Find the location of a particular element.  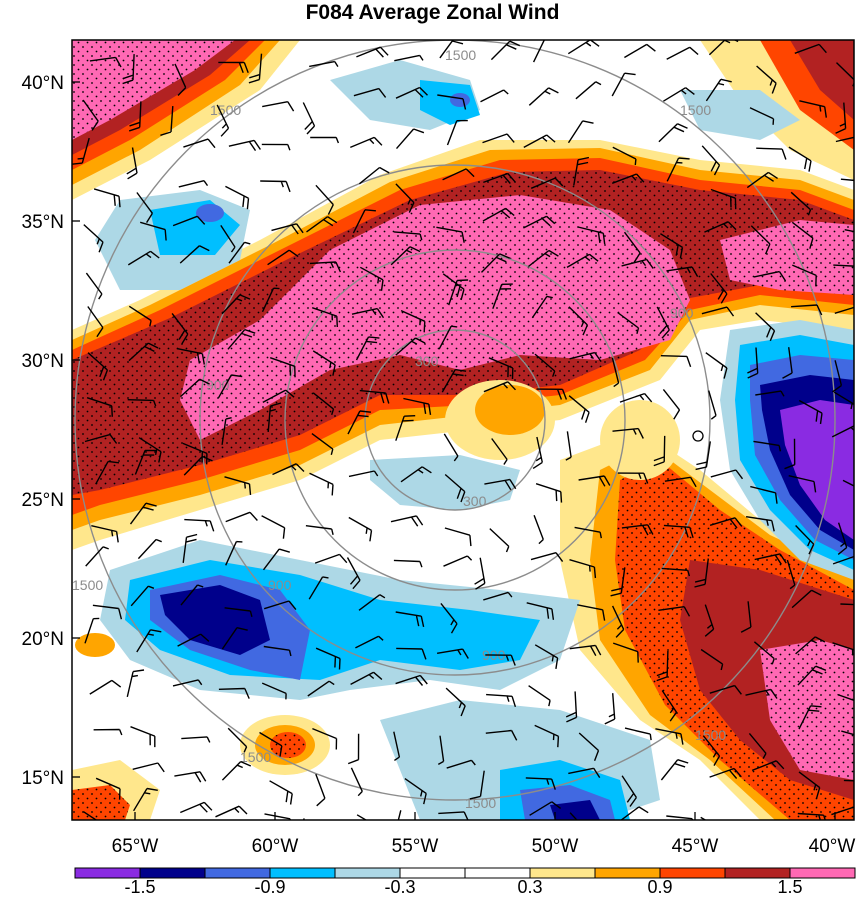

colorbar-tick-label: -0.9 is located at coordinates (269, 887).